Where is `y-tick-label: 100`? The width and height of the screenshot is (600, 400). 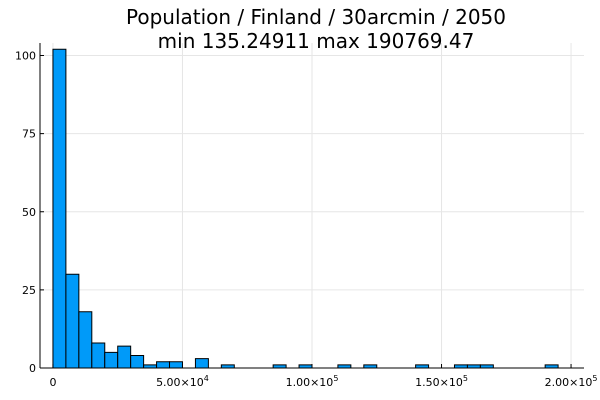 y-tick-label: 100 is located at coordinates (25, 56).